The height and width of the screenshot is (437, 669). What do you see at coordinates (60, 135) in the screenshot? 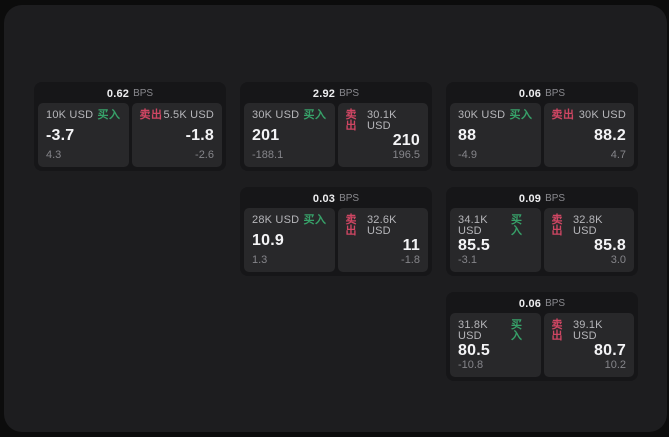
I see `buy-price: -3.7` at bounding box center [60, 135].